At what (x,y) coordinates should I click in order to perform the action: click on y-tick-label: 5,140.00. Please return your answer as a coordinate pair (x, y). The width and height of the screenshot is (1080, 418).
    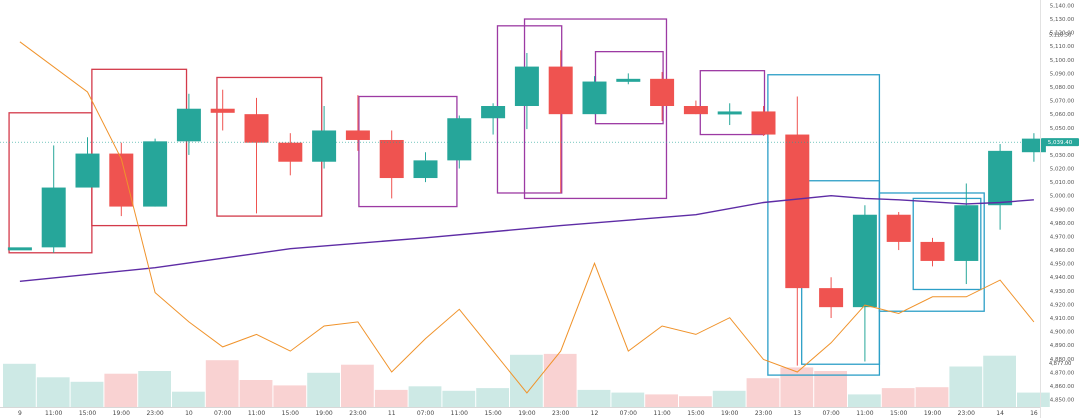
    Looking at the image, I should click on (1062, 6).